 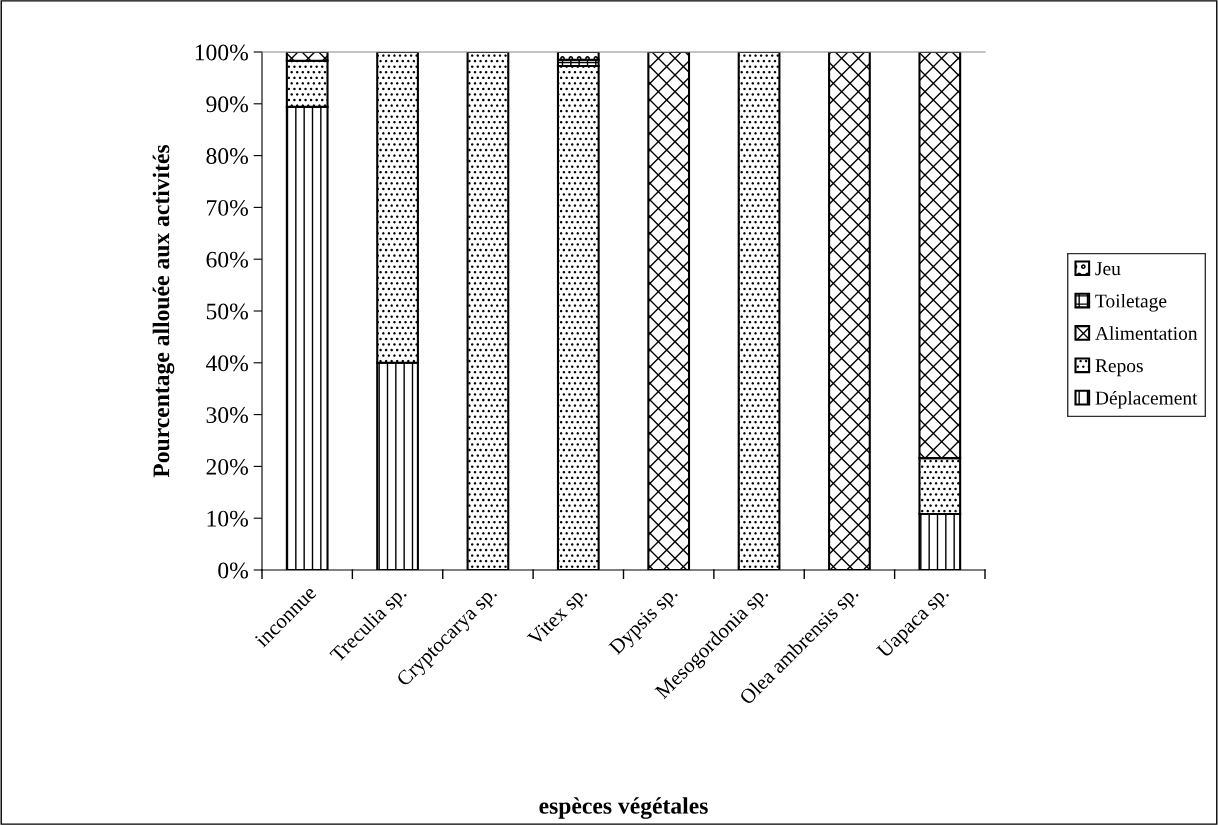 I want to click on y-tick-label: 10%, so click(x=227, y=518).